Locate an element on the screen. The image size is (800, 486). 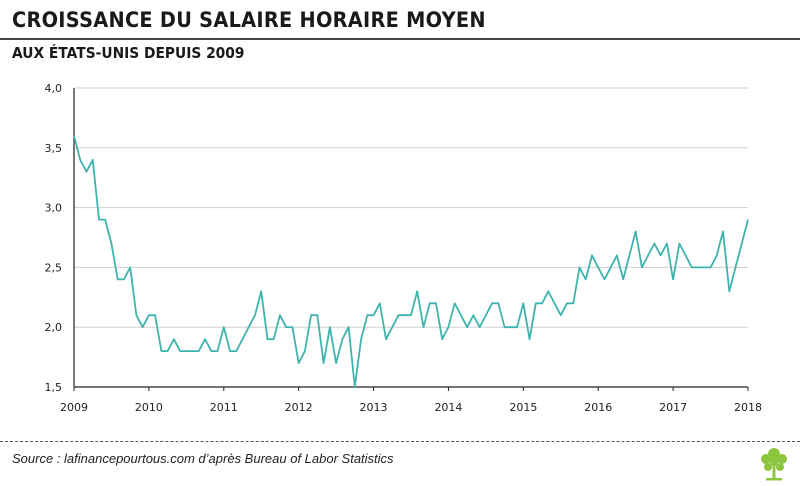
tree-logo-icon is located at coordinates (774, 464).